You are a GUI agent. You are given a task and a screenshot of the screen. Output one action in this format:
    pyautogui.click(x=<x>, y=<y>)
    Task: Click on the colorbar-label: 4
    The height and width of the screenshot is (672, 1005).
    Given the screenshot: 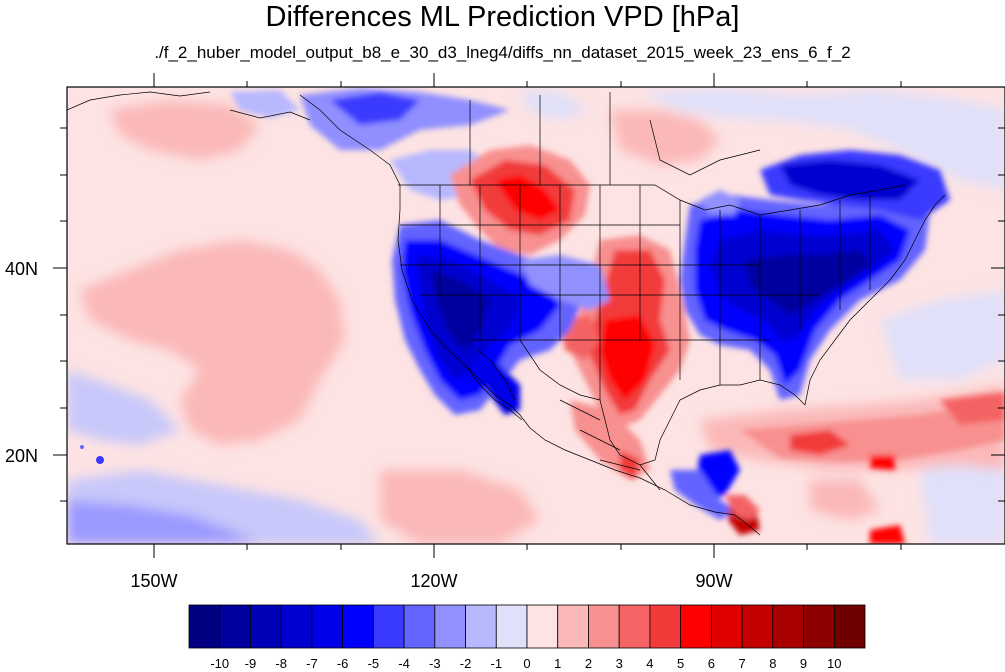 What is the action you would take?
    pyautogui.click(x=649, y=663)
    